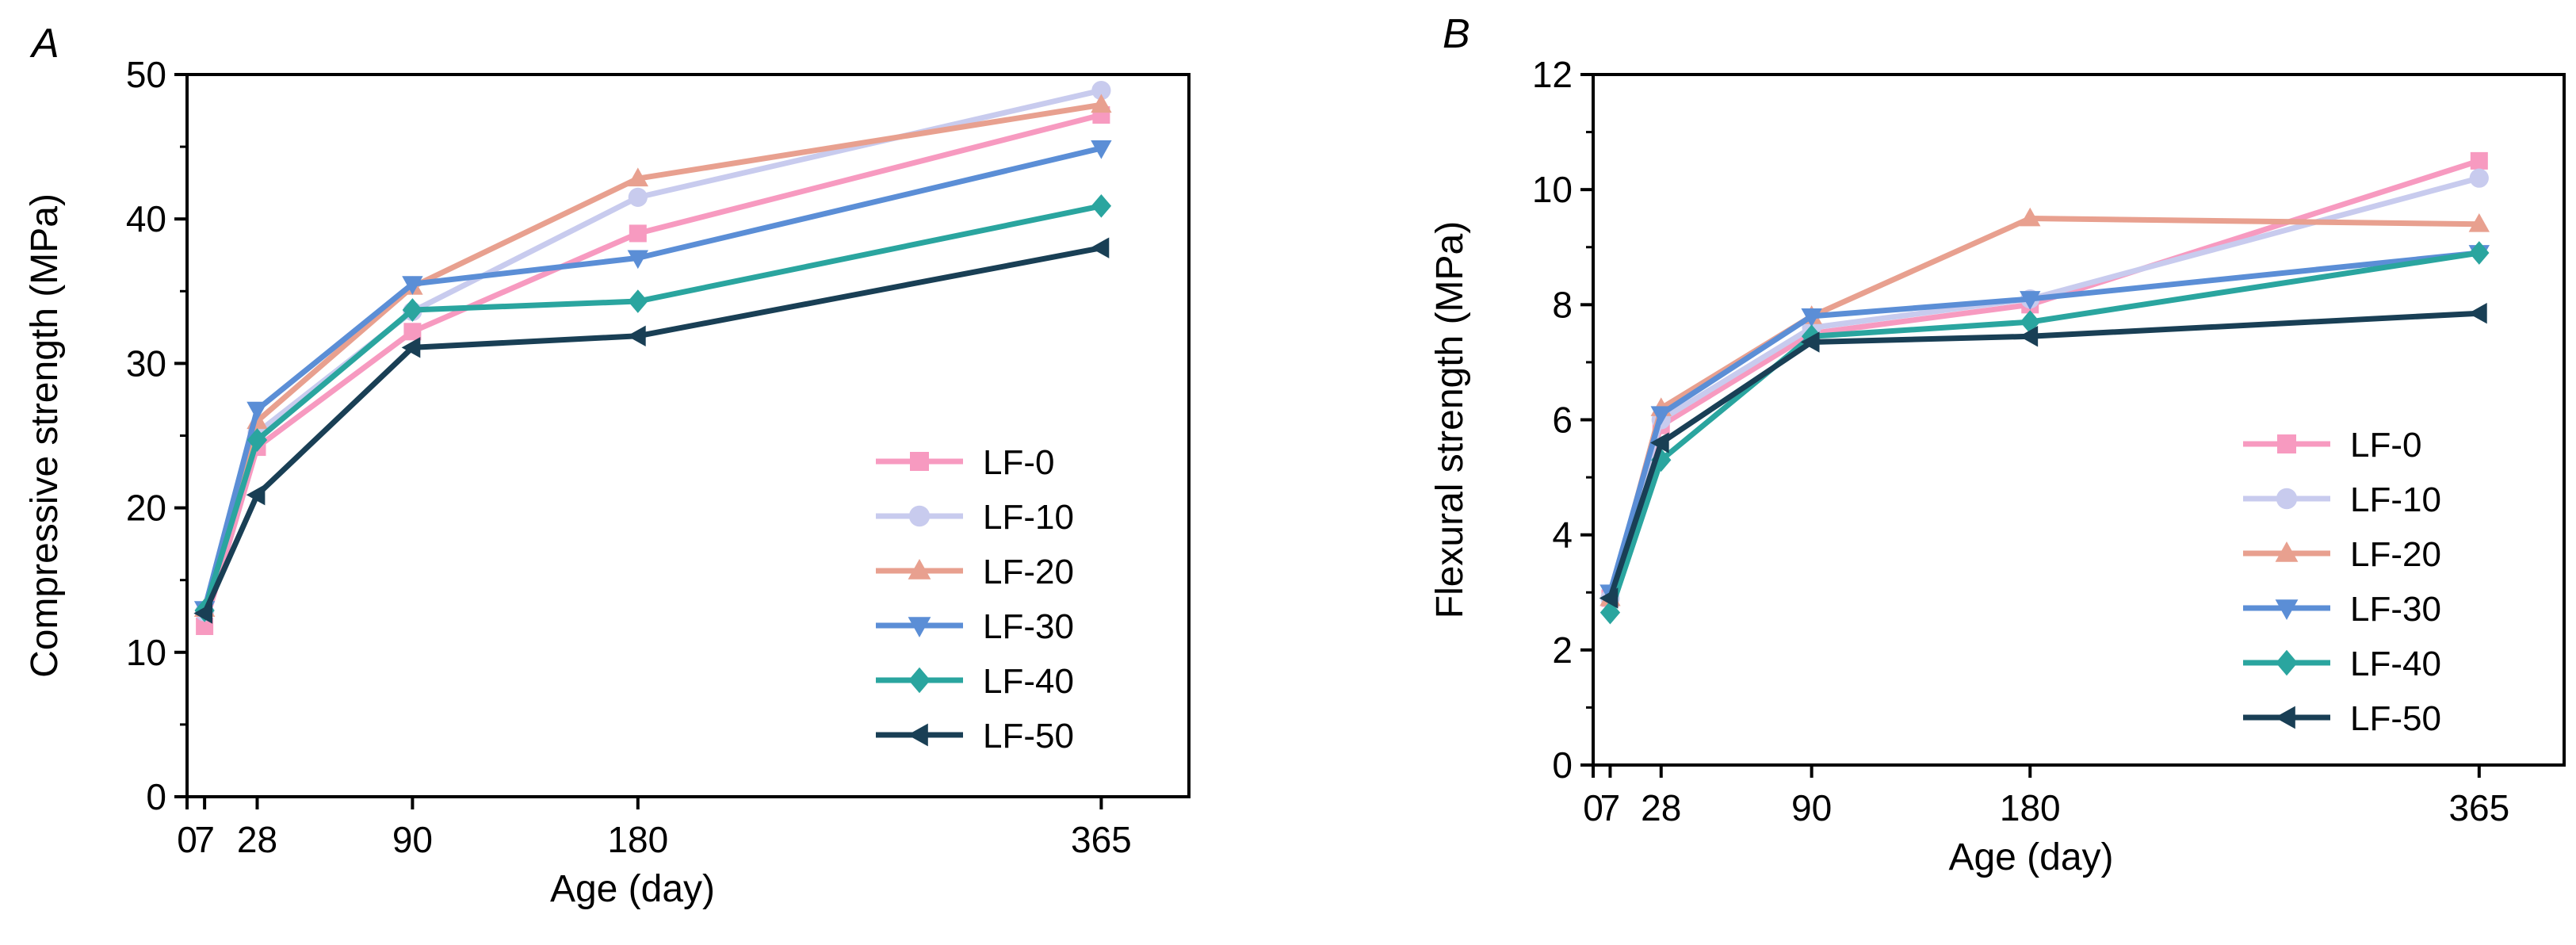 This screenshot has width=2576, height=945. What do you see at coordinates (632, 889) in the screenshot?
I see `x-axis-title: Age (day)` at bounding box center [632, 889].